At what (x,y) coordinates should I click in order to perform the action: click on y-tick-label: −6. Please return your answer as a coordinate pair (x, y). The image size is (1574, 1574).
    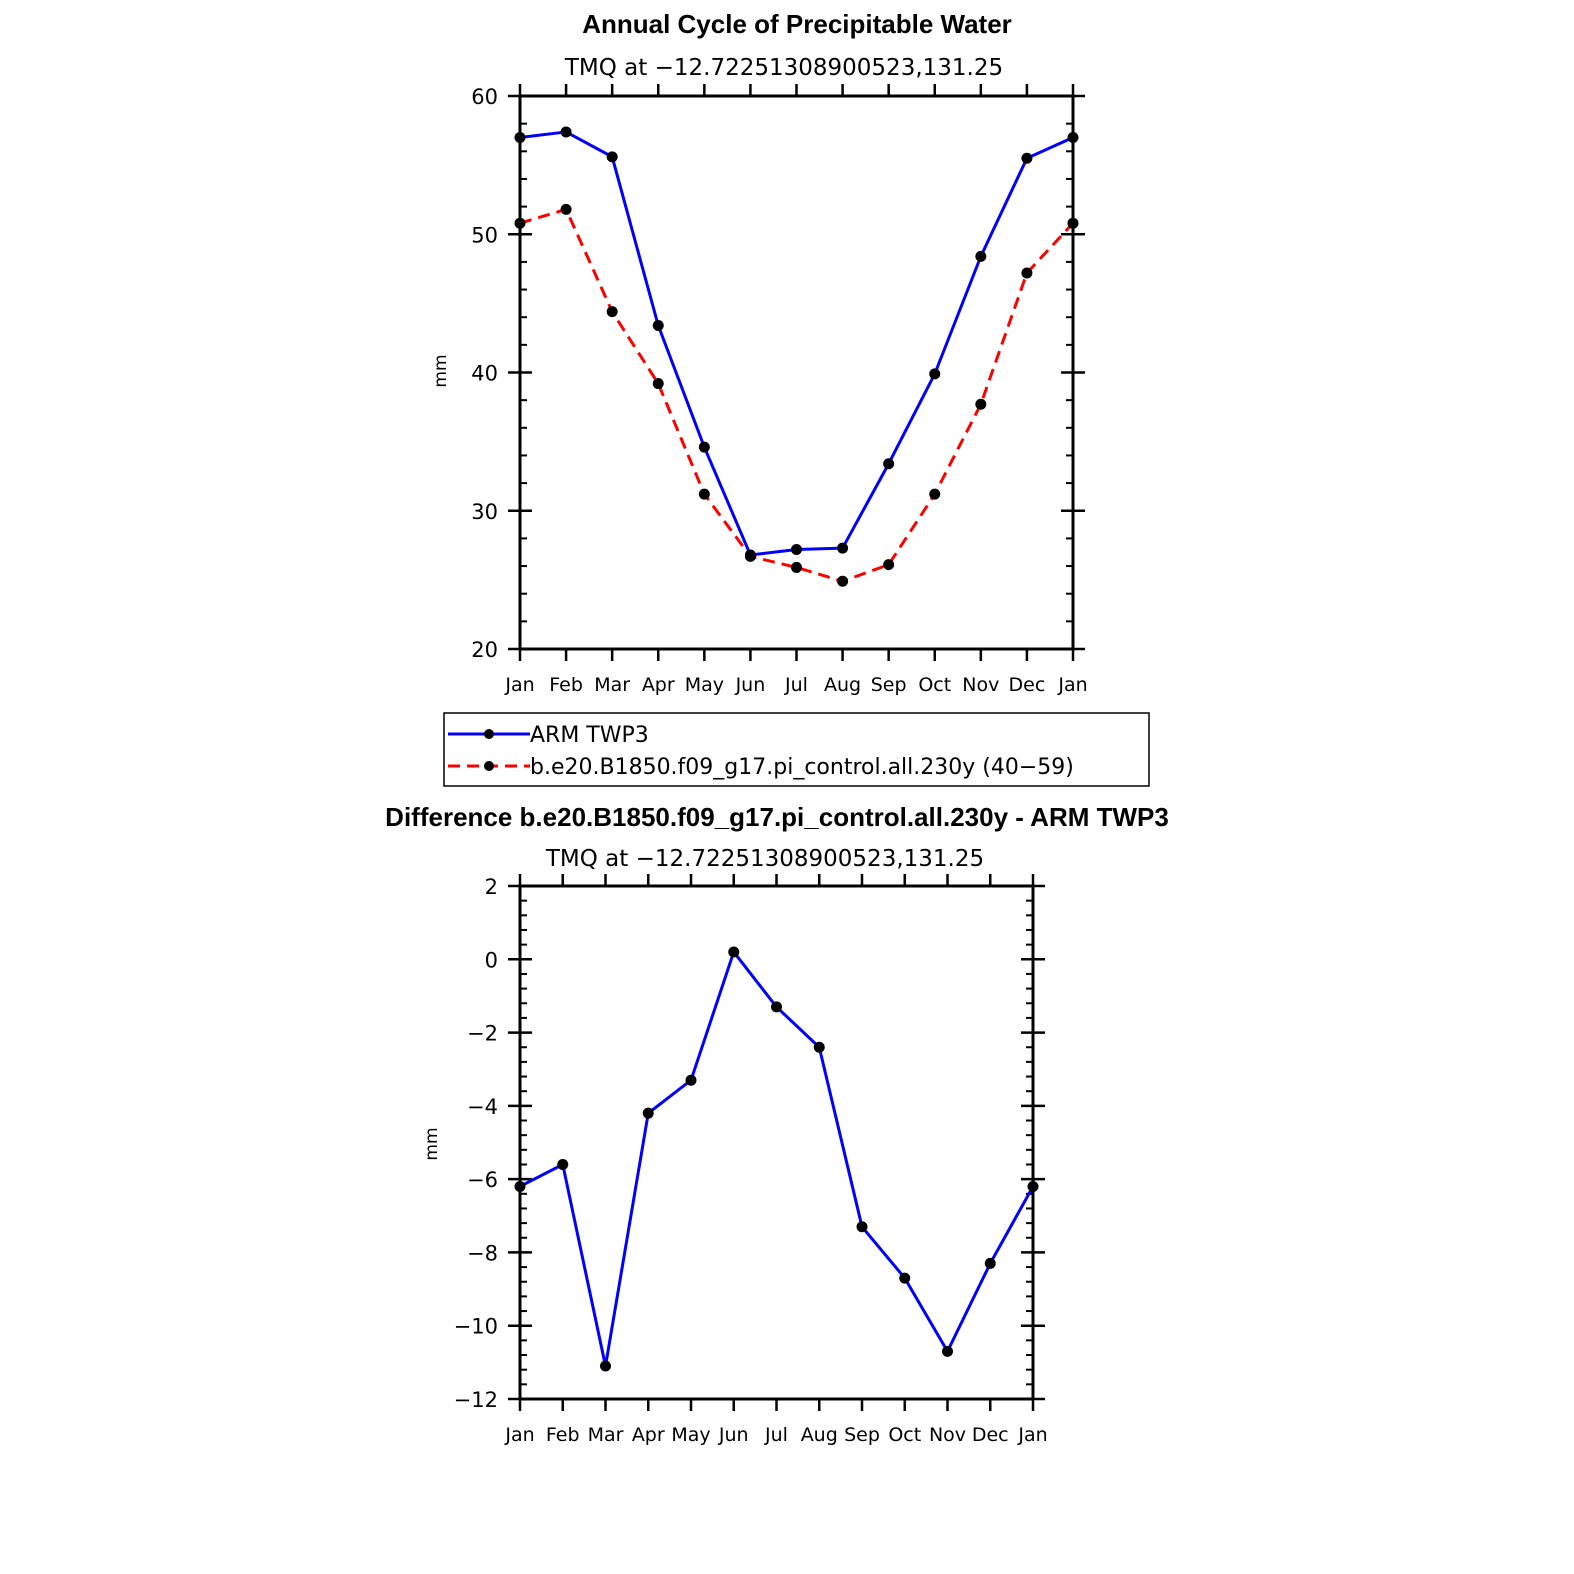
    Looking at the image, I should click on (482, 1180).